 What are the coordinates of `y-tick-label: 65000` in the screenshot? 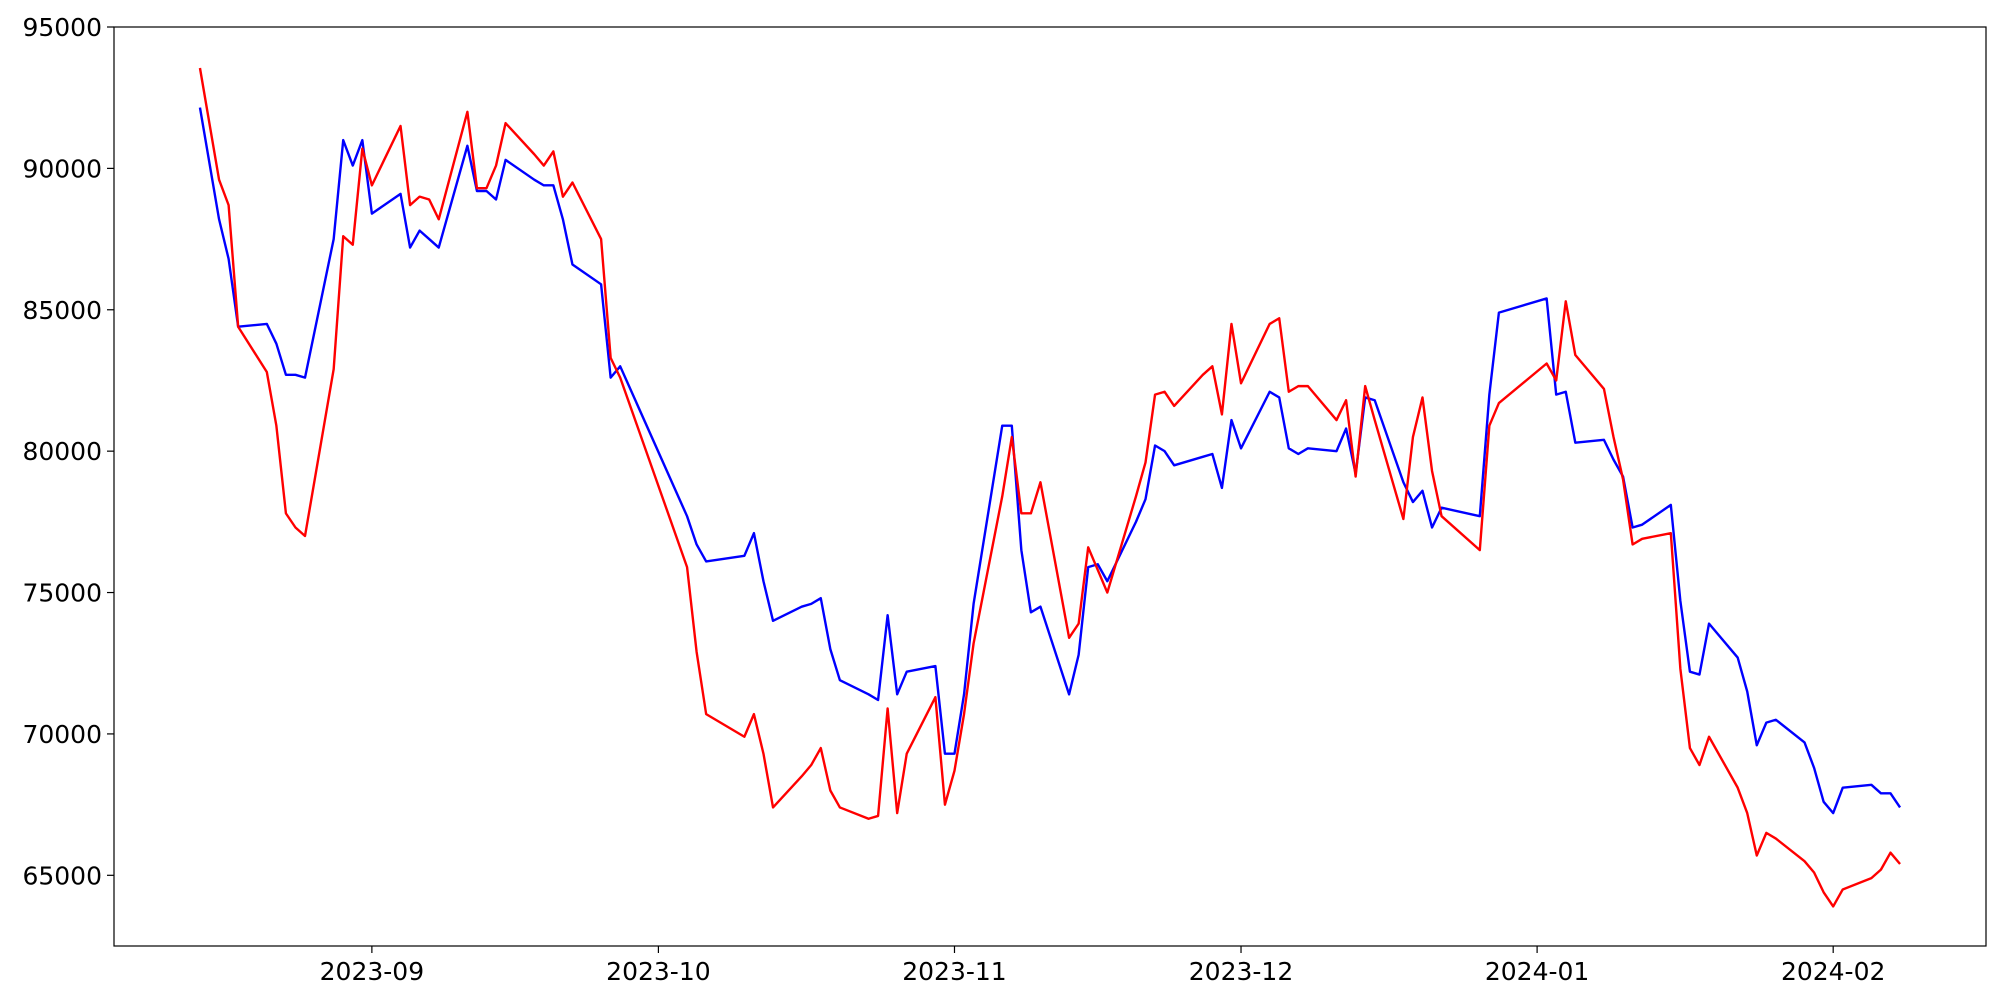 It's located at (62, 875).